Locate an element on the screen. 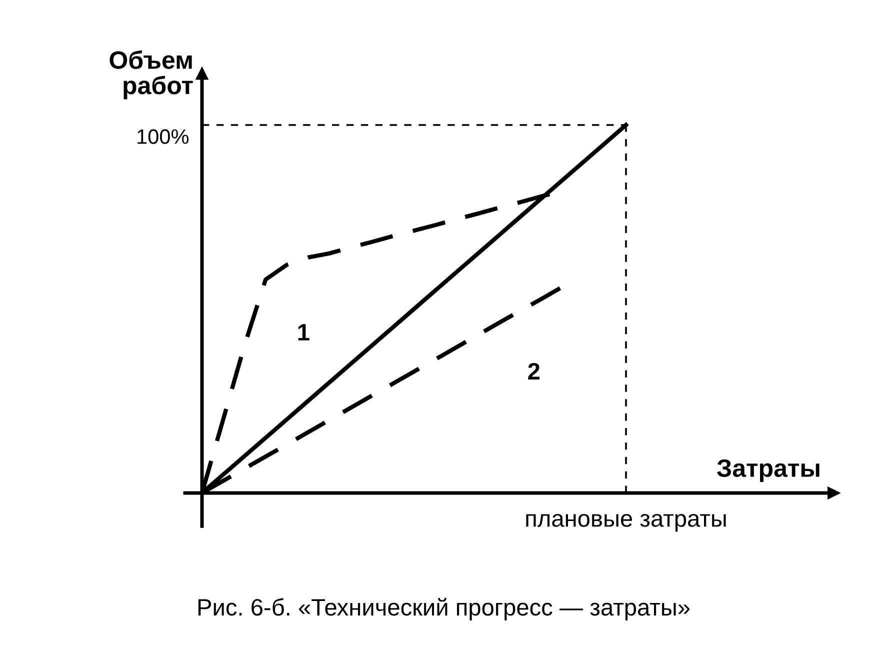  ref-line-label: 100% is located at coordinates (163, 136).